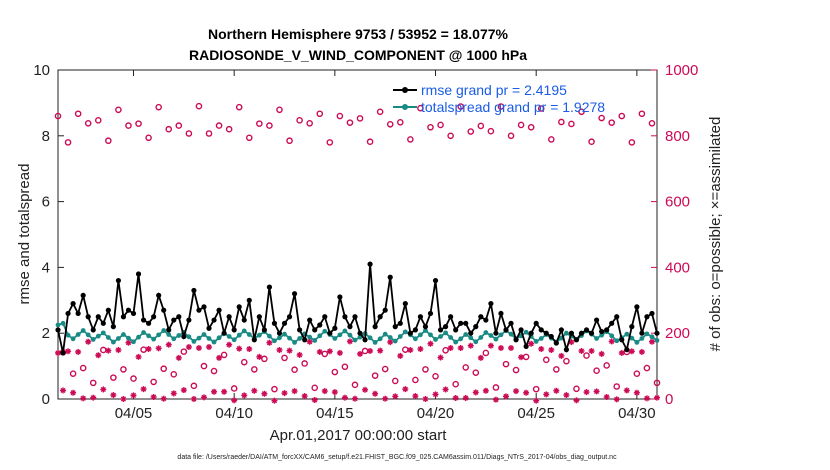  I want to click on y-axis-left-label: rmse and totalspread, so click(24, 234).